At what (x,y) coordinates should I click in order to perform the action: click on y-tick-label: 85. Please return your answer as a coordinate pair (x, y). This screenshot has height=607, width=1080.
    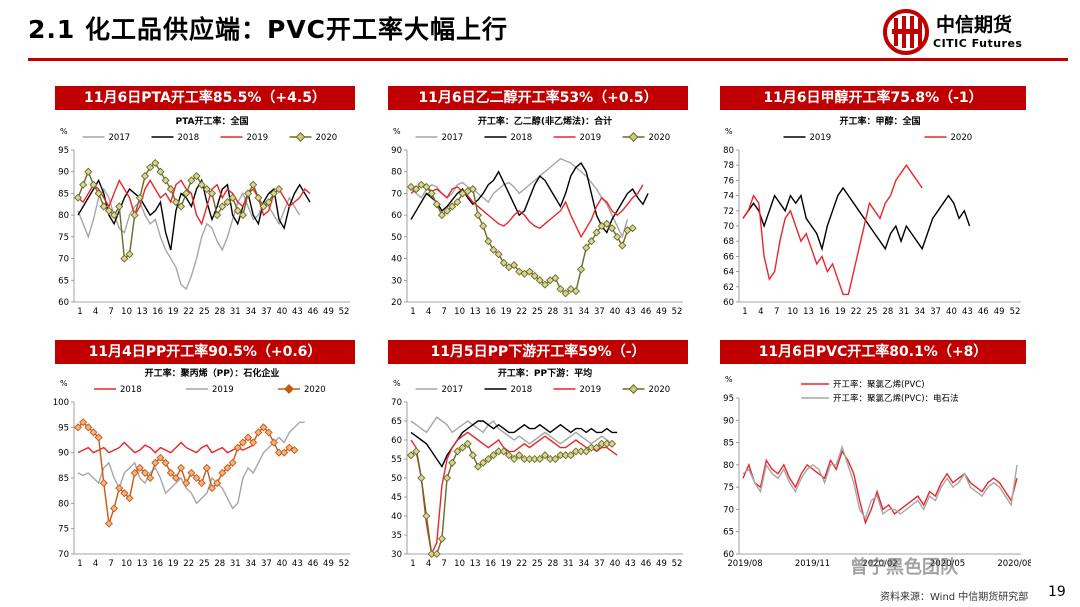
    Looking at the image, I should click on (728, 444).